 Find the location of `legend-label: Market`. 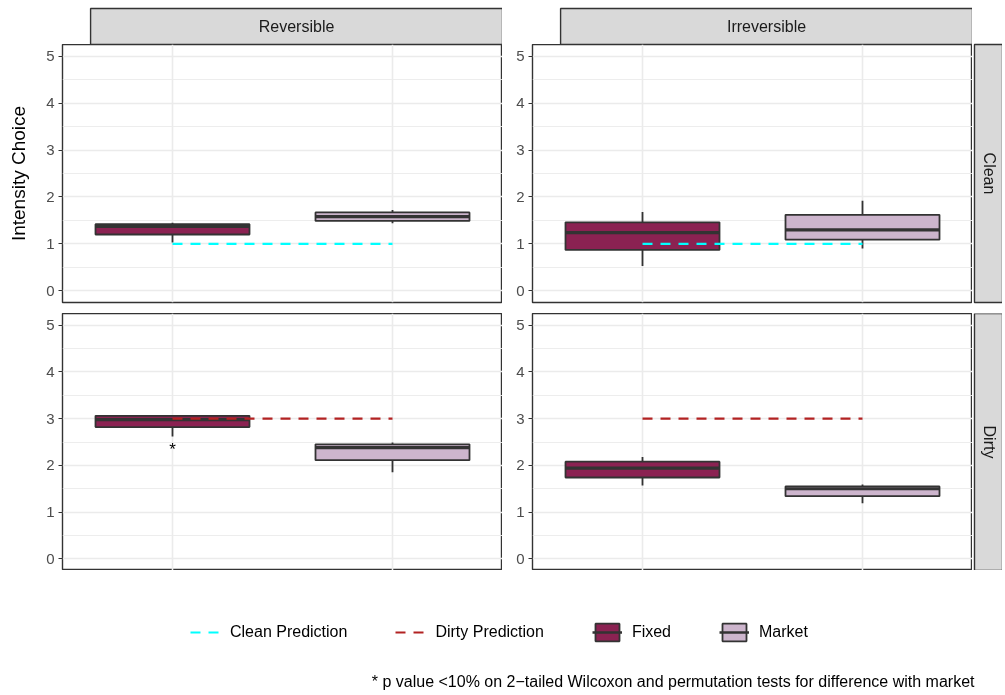

legend-label: Market is located at coordinates (783, 632).